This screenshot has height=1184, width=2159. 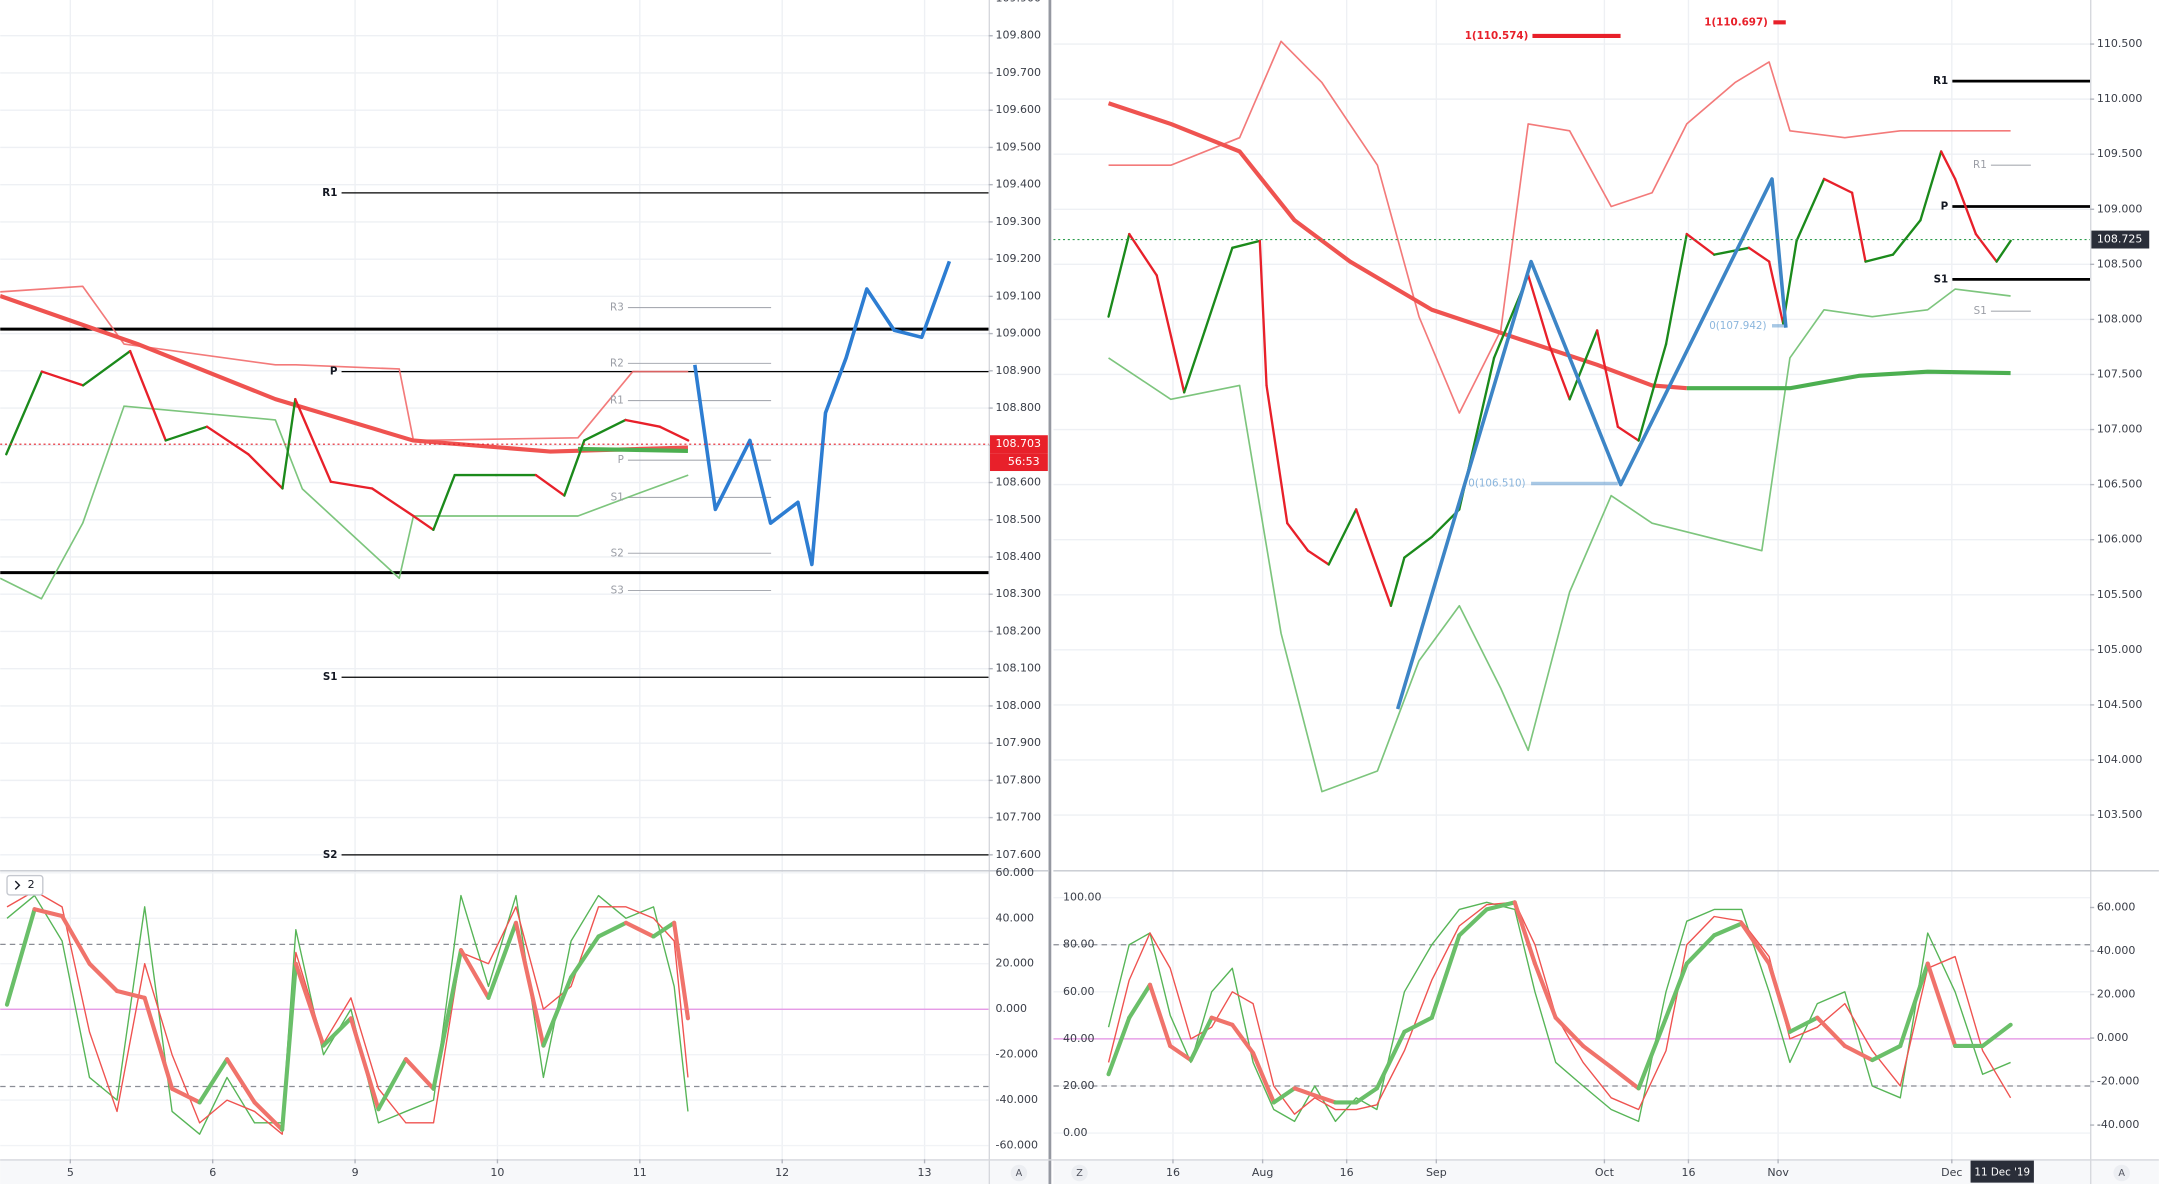 What do you see at coordinates (1018, 593) in the screenshot?
I see `y-tick-label: 108.300` at bounding box center [1018, 593].